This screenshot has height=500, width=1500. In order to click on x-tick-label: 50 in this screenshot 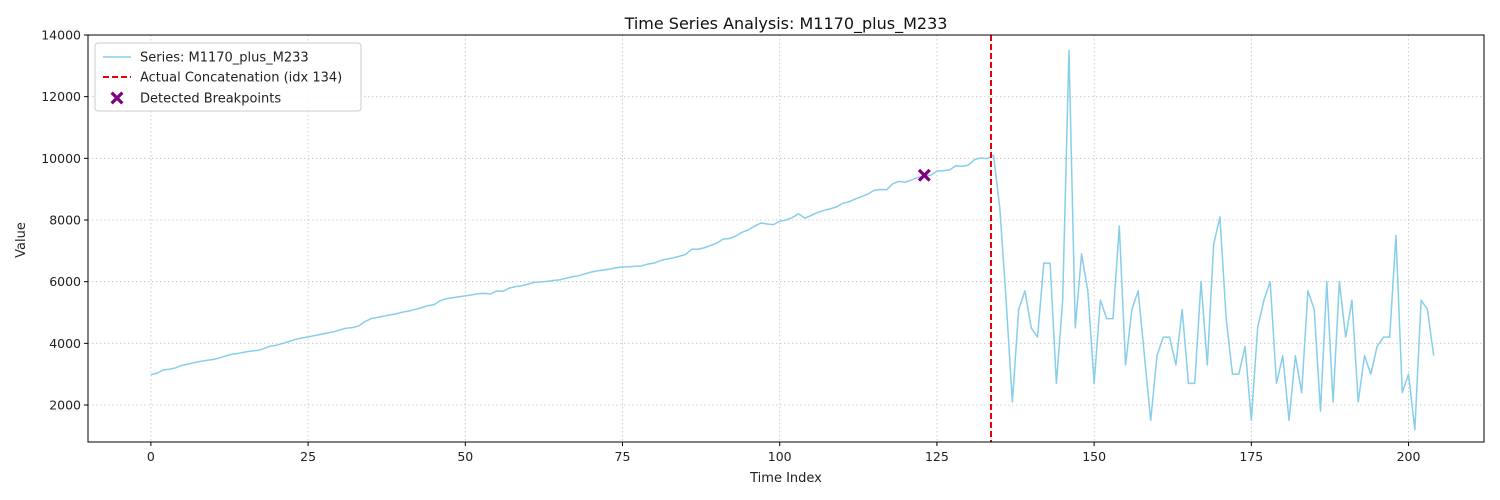, I will do `click(465, 456)`.